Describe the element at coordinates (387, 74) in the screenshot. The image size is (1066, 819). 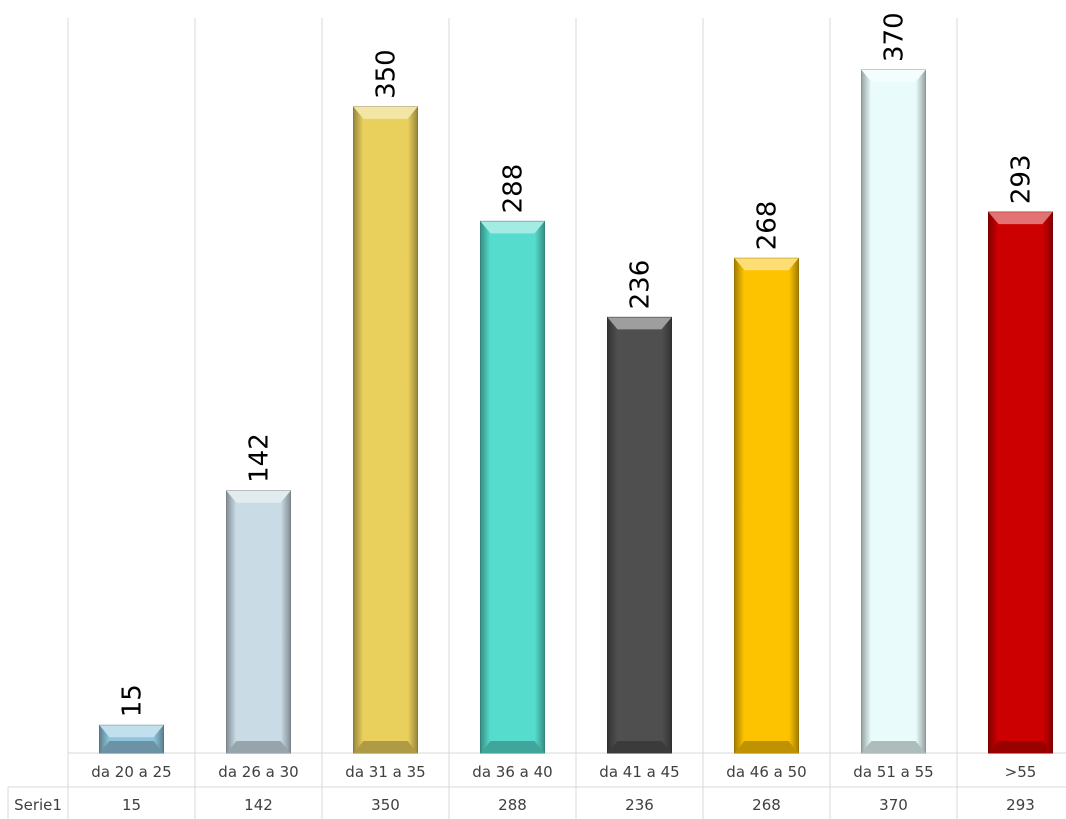
I see `data-label: 350` at that location.